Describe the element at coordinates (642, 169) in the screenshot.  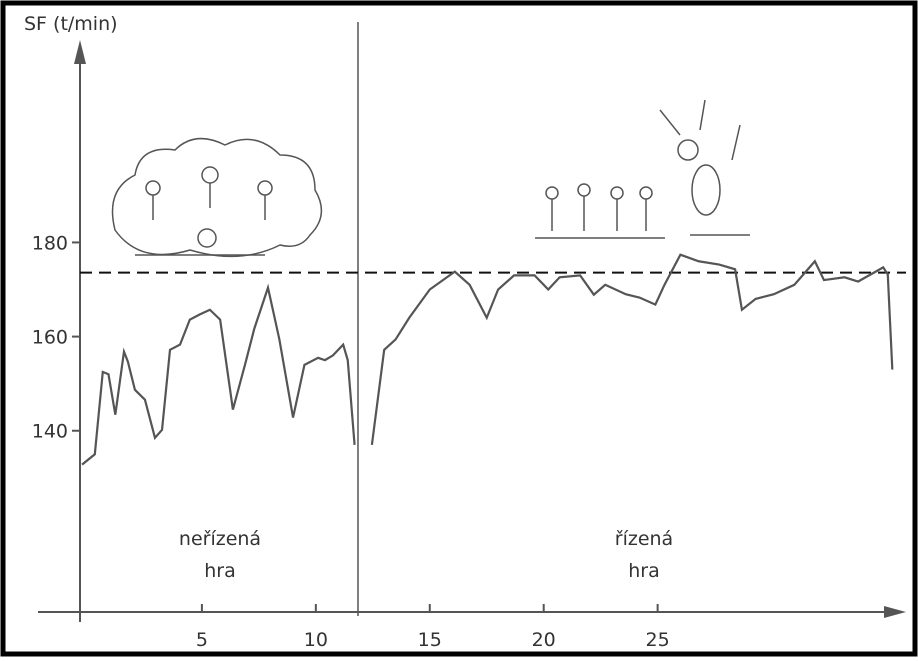
I see `cartoon-team` at that location.